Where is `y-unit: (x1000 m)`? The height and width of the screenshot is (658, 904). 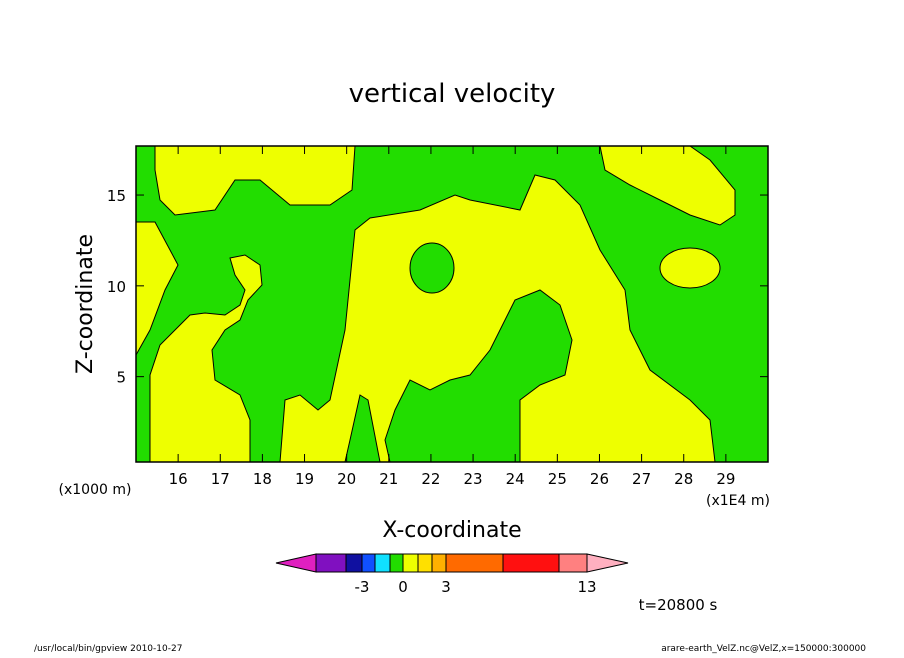
y-unit: (x1000 m) is located at coordinates (95, 490).